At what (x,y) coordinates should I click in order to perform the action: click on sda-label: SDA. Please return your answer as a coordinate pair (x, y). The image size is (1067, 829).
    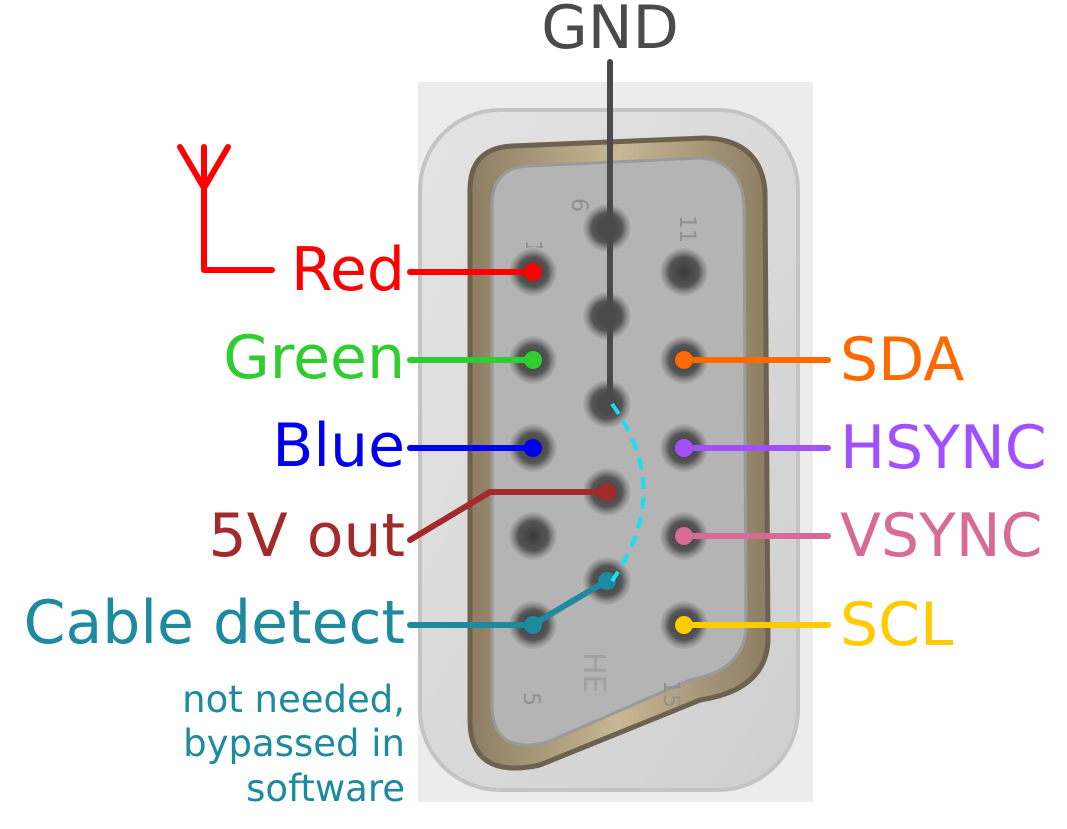
    Looking at the image, I should click on (902, 360).